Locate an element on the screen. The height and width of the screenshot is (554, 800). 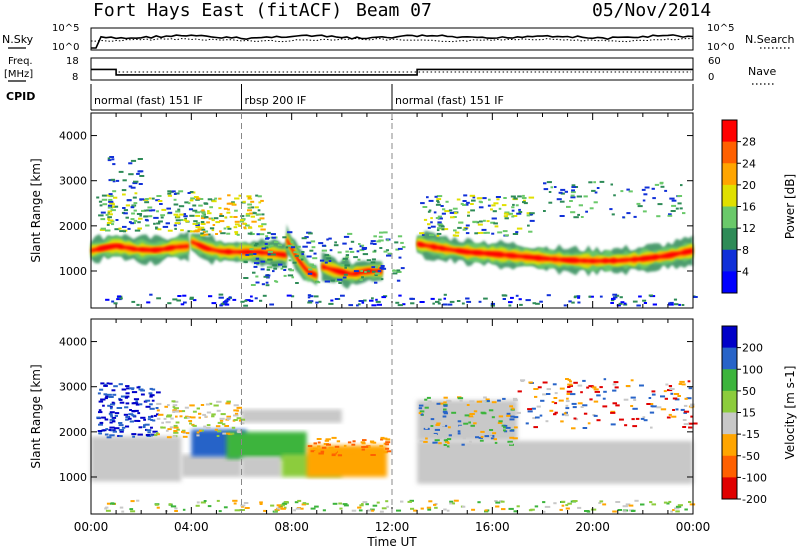
velocity-colorbar-label: 200 is located at coordinates (752, 348).